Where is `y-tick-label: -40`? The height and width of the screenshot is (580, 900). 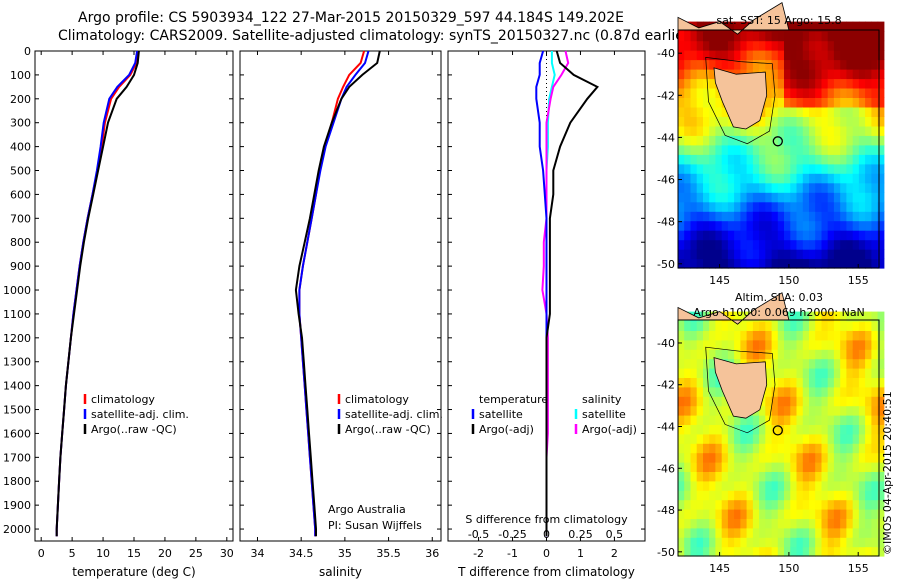 y-tick-label: -40 is located at coordinates (666, 53).